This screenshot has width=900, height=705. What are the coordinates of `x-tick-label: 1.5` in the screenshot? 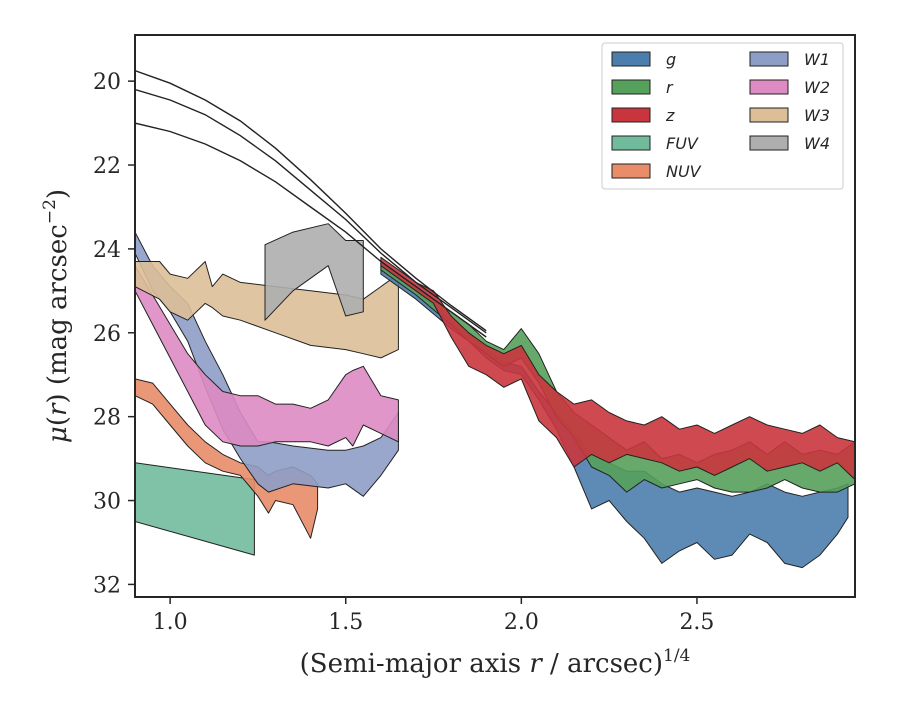 It's located at (345, 622).